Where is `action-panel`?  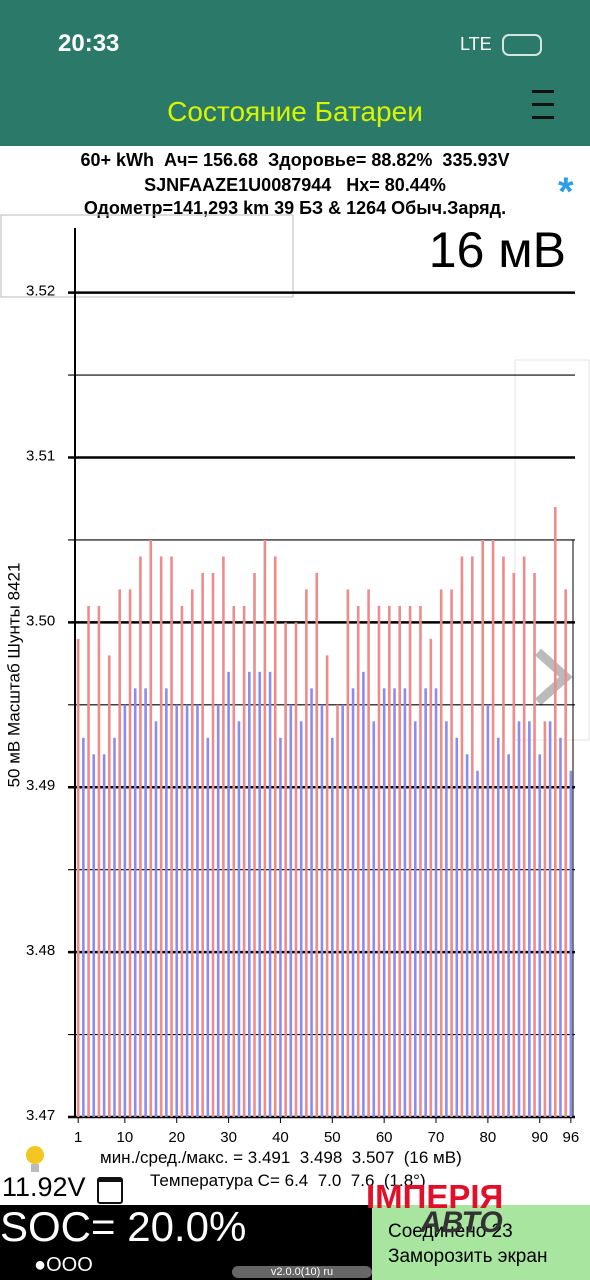
action-panel is located at coordinates (481, 1242).